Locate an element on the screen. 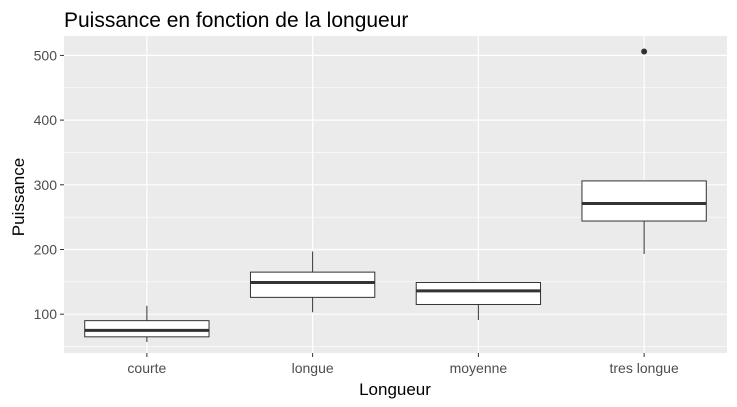 The width and height of the screenshot is (737, 407). box-longue is located at coordinates (312, 282).